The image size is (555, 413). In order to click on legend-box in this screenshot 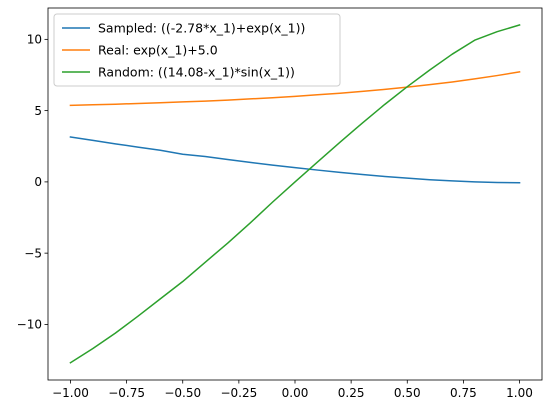, I will do `click(197, 50)`.